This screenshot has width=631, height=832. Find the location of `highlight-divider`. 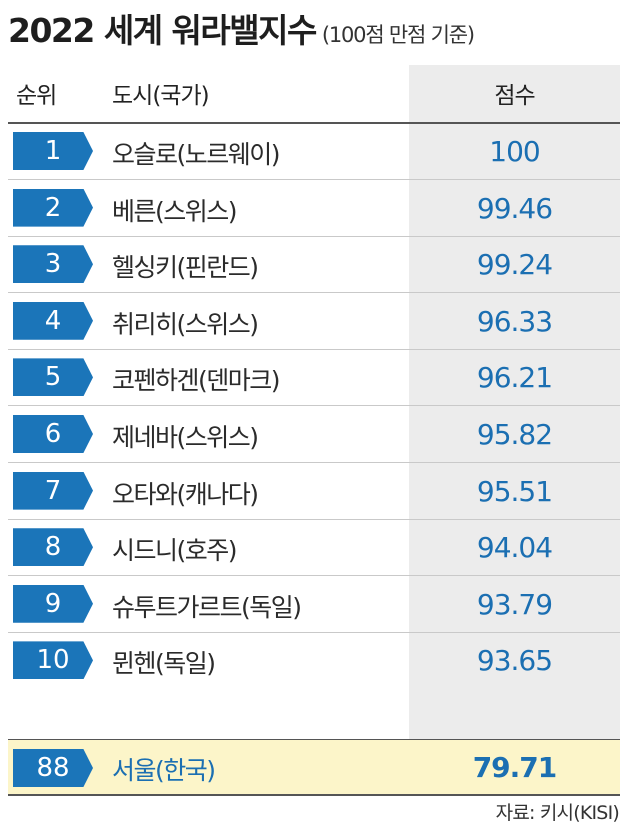

highlight-divider is located at coordinates (314, 739).